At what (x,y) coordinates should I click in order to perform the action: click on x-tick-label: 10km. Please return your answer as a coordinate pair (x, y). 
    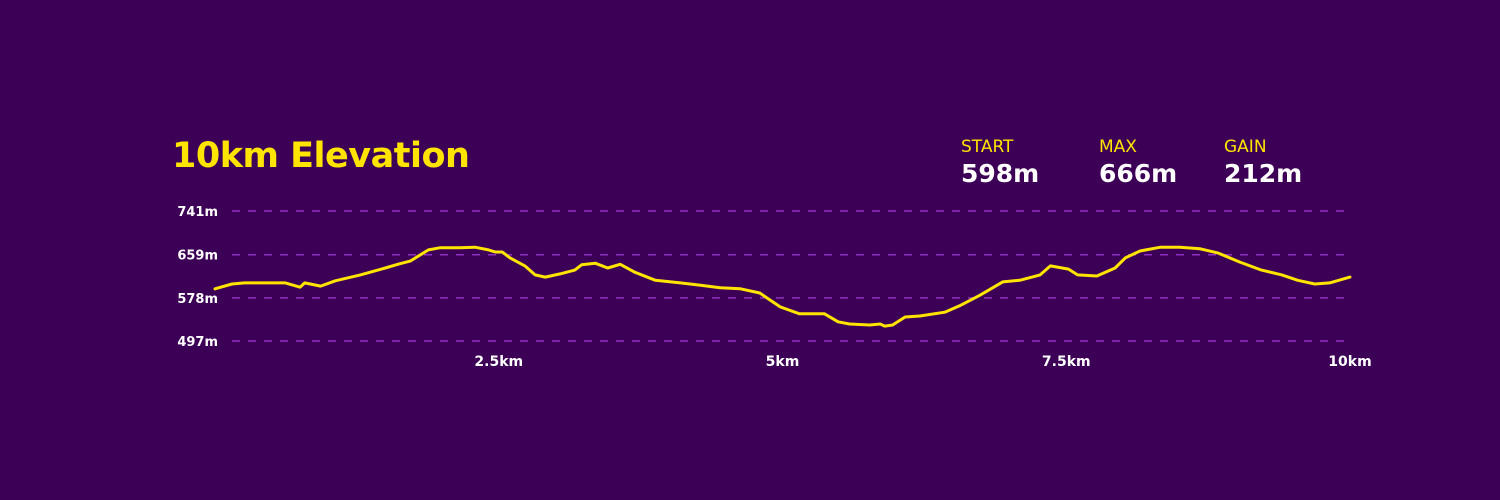
    Looking at the image, I should click on (1349, 362).